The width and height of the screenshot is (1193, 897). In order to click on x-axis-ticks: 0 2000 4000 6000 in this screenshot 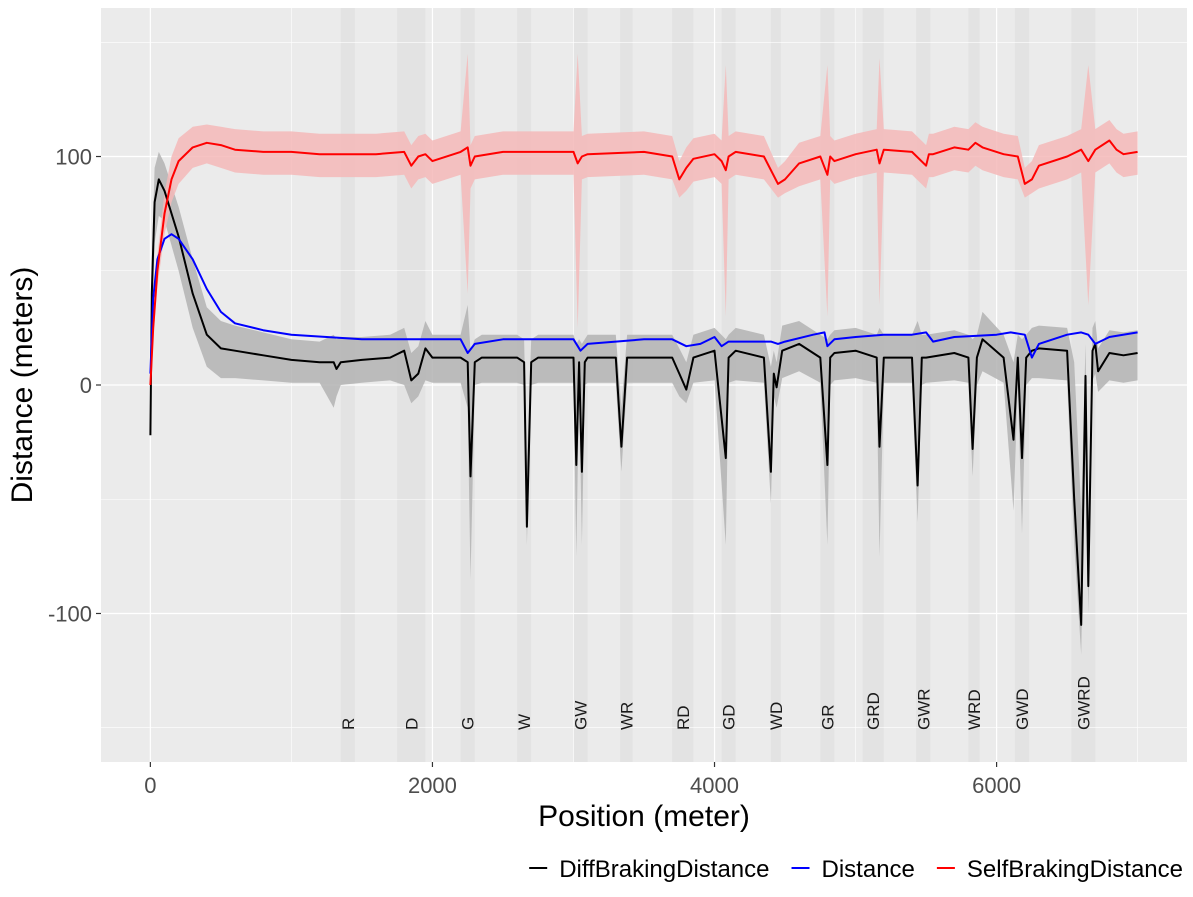, I will do `click(582, 780)`.